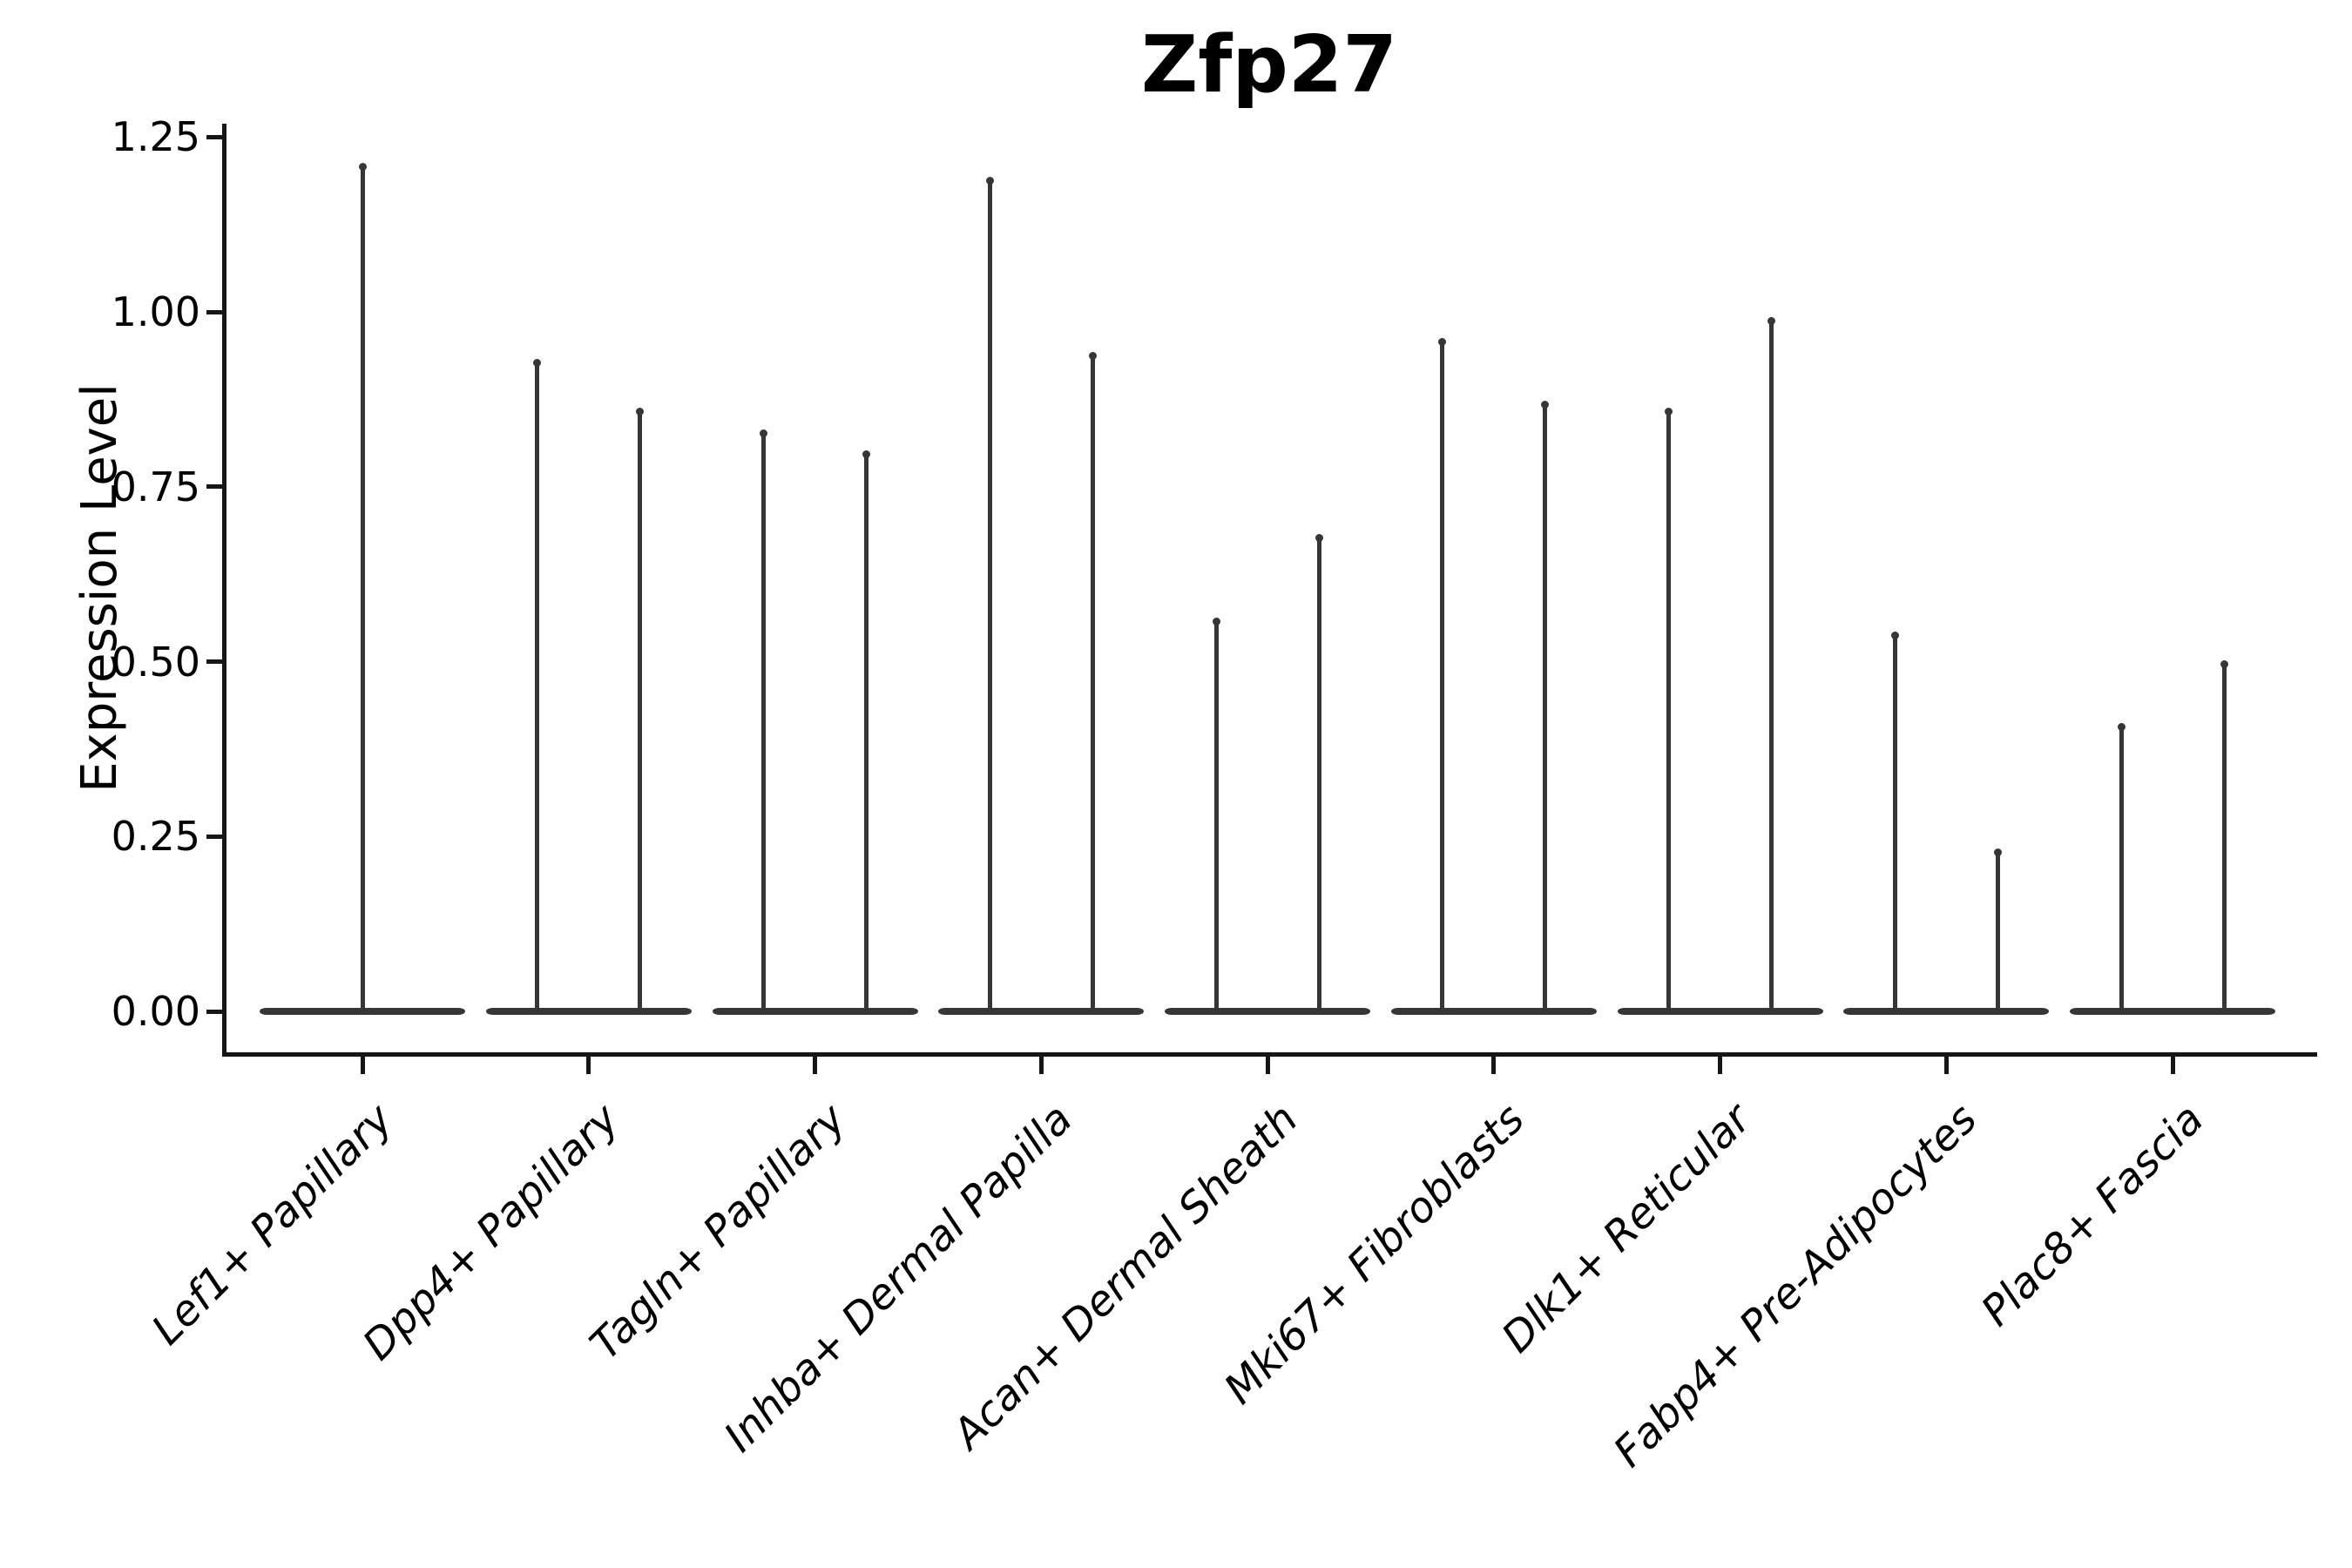  I want to click on y-tick-label: 0.75, so click(155, 486).